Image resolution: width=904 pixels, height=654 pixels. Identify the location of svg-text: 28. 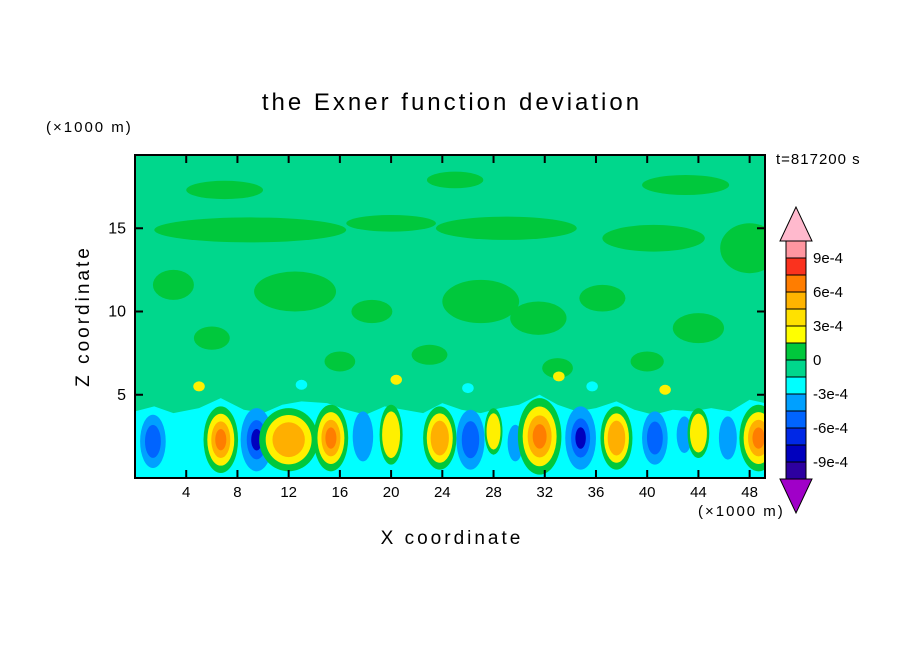
(493, 492).